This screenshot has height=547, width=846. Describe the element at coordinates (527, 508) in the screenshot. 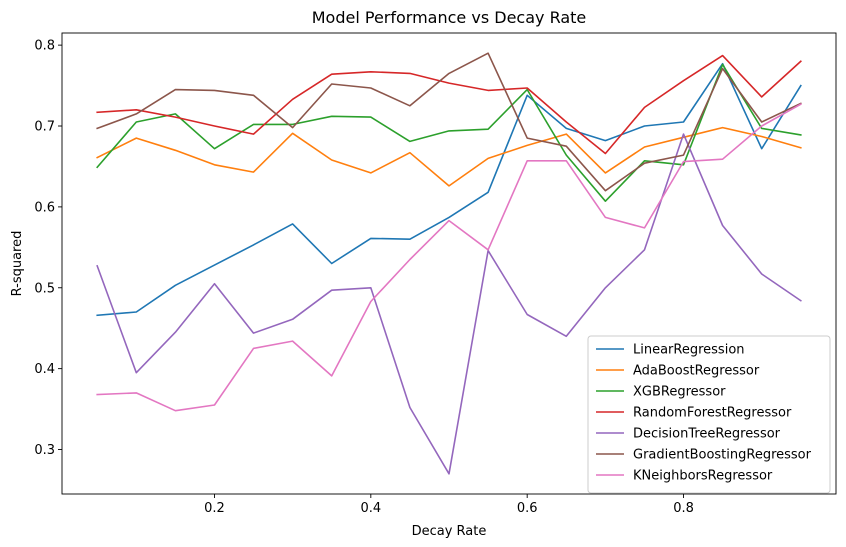

I see `x-tick-label: 0.6` at that location.